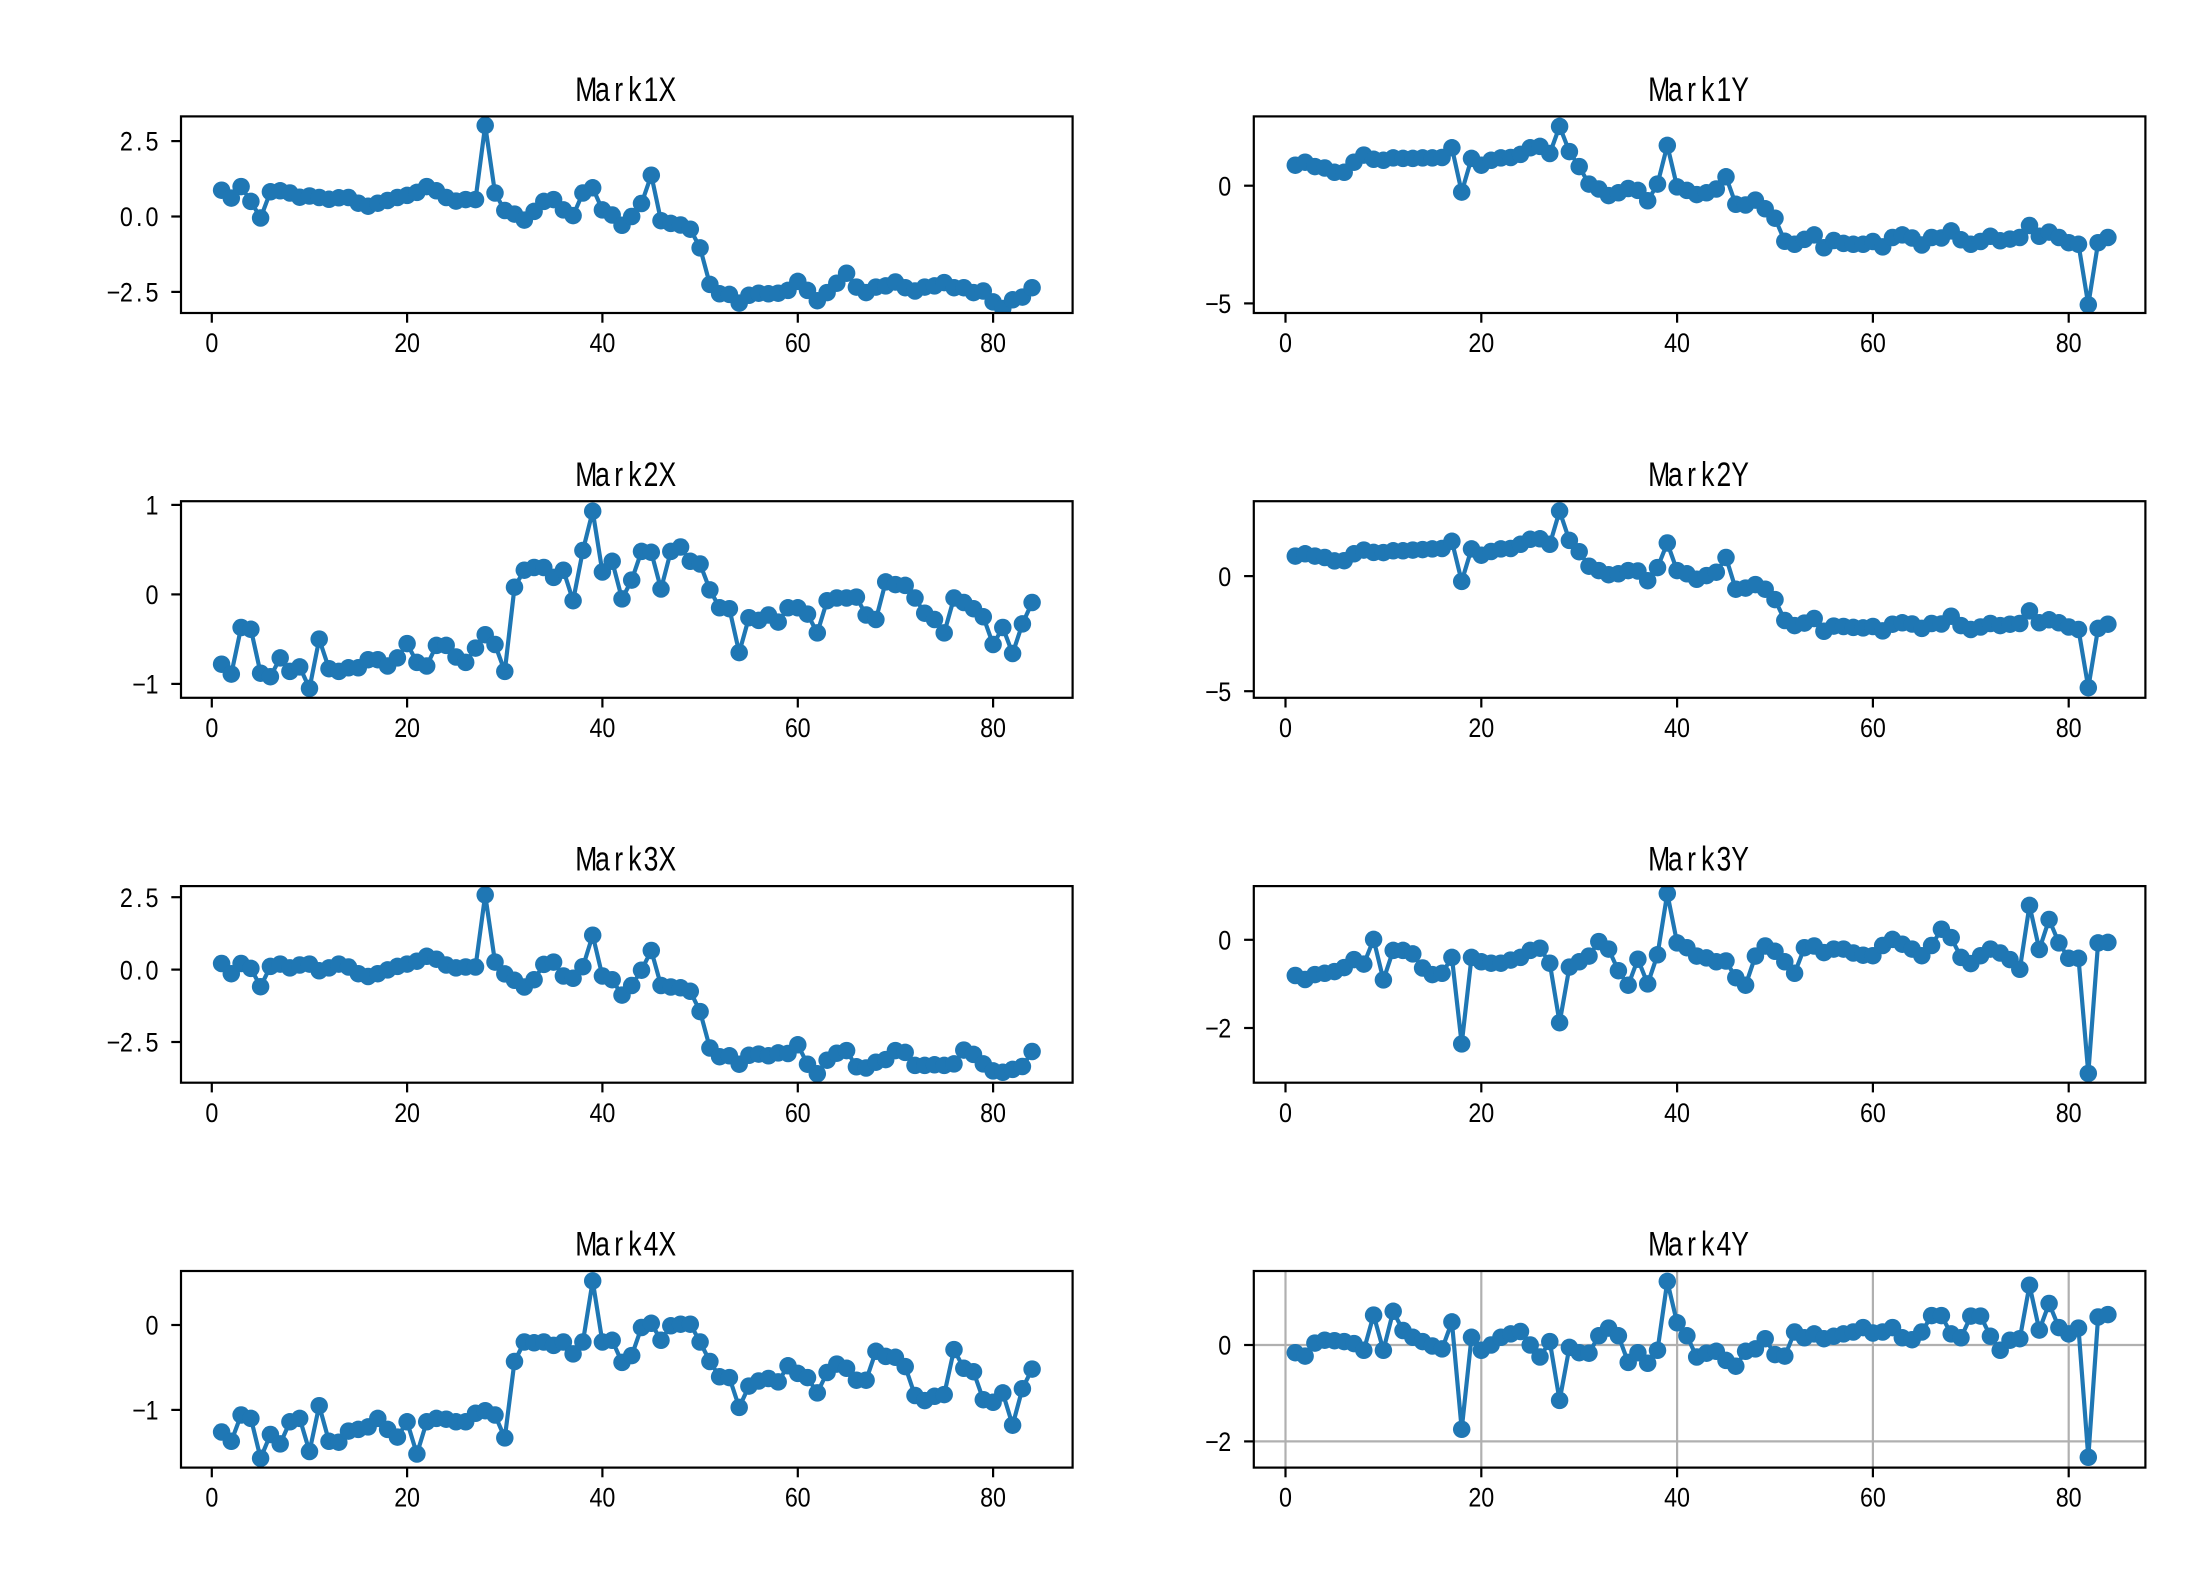 The image size is (2198, 1588). What do you see at coordinates (151, 506) in the screenshot?
I see `svg-text: 1` at bounding box center [151, 506].